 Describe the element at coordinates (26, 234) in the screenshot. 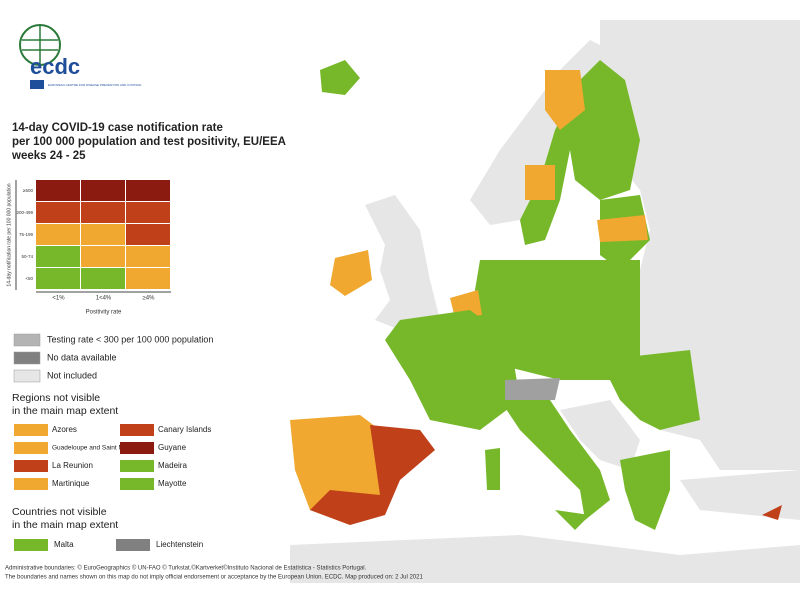

I see `row-label: 75-199` at that location.